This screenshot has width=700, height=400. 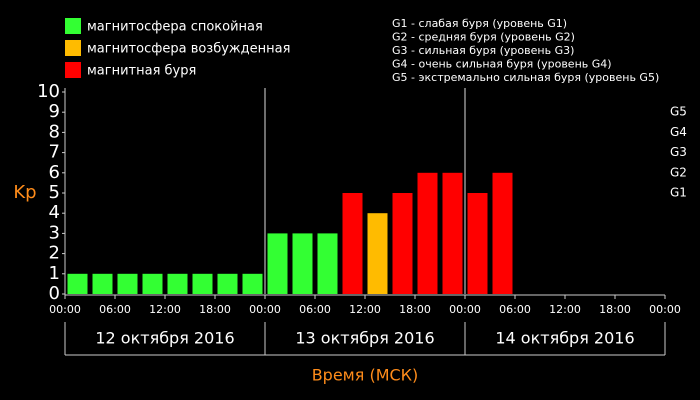 I want to click on y2-tick-label: G2, so click(x=678, y=172).